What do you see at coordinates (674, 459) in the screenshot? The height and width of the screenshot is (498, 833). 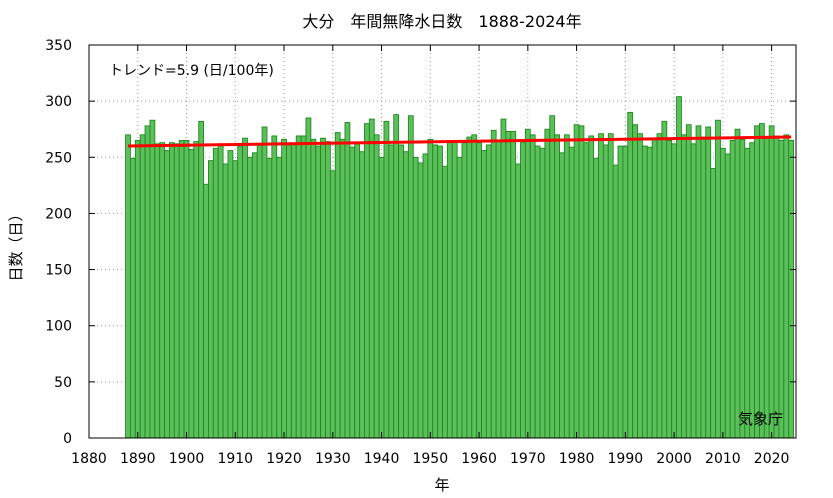 I see `x-tick-label: 2000` at bounding box center [674, 459].